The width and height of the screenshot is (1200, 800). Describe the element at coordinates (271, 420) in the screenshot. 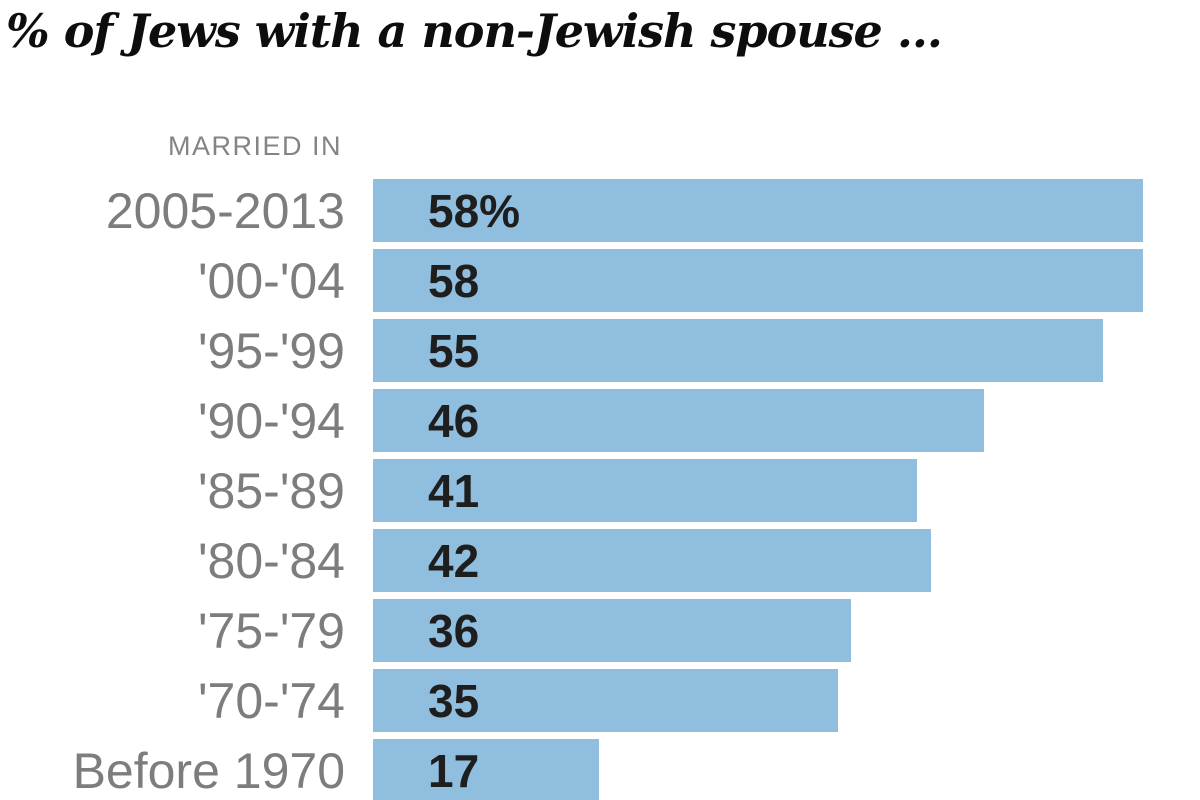

I see `category-label: '90-'94` at that location.